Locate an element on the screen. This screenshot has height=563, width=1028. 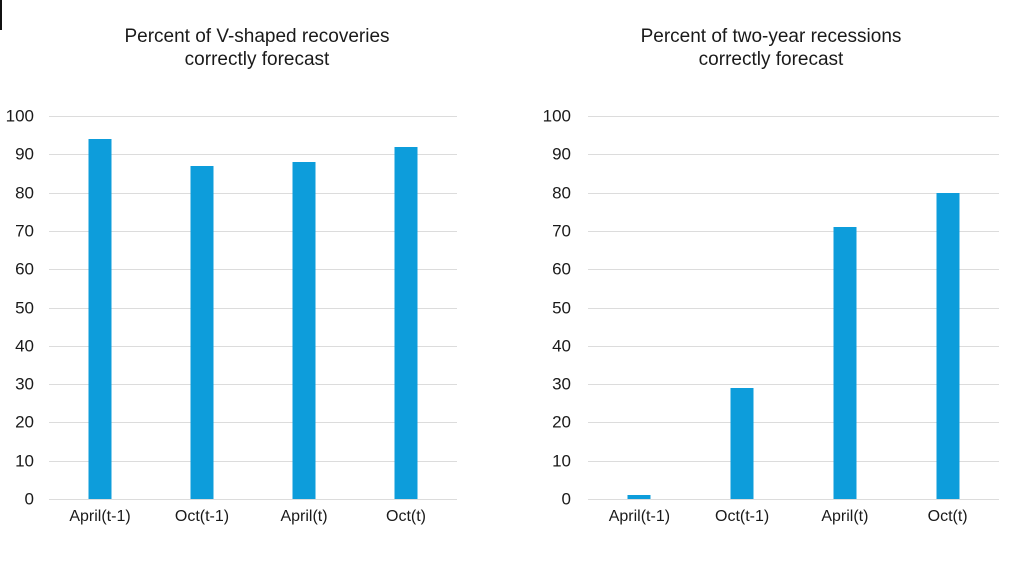
chart-title-line1: Percent of V-shaped recoveries is located at coordinates (257, 36).